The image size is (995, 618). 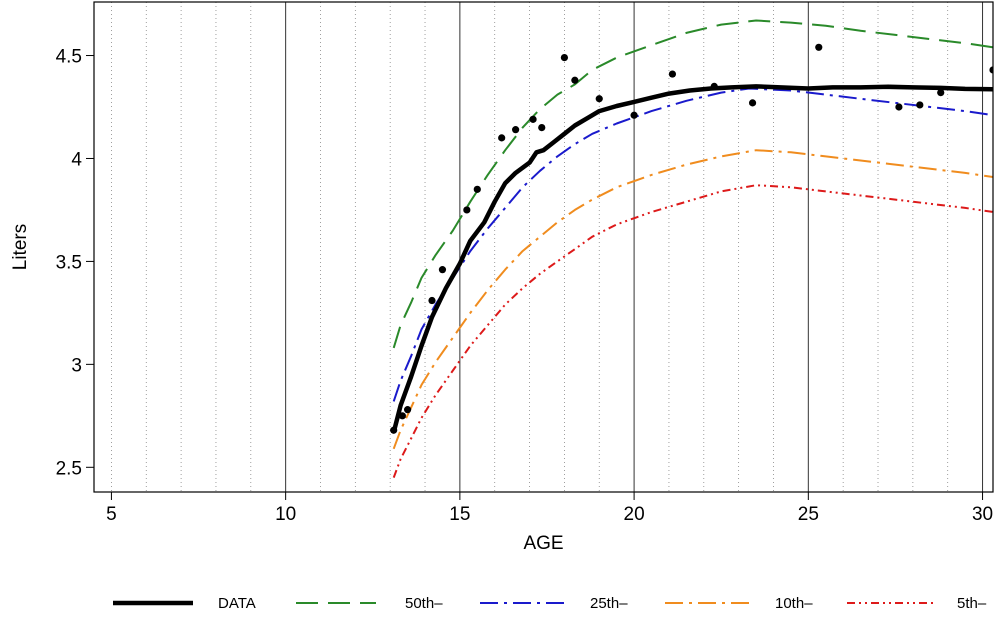 What do you see at coordinates (794, 603) in the screenshot?
I see `legend-label: 10th–` at bounding box center [794, 603].